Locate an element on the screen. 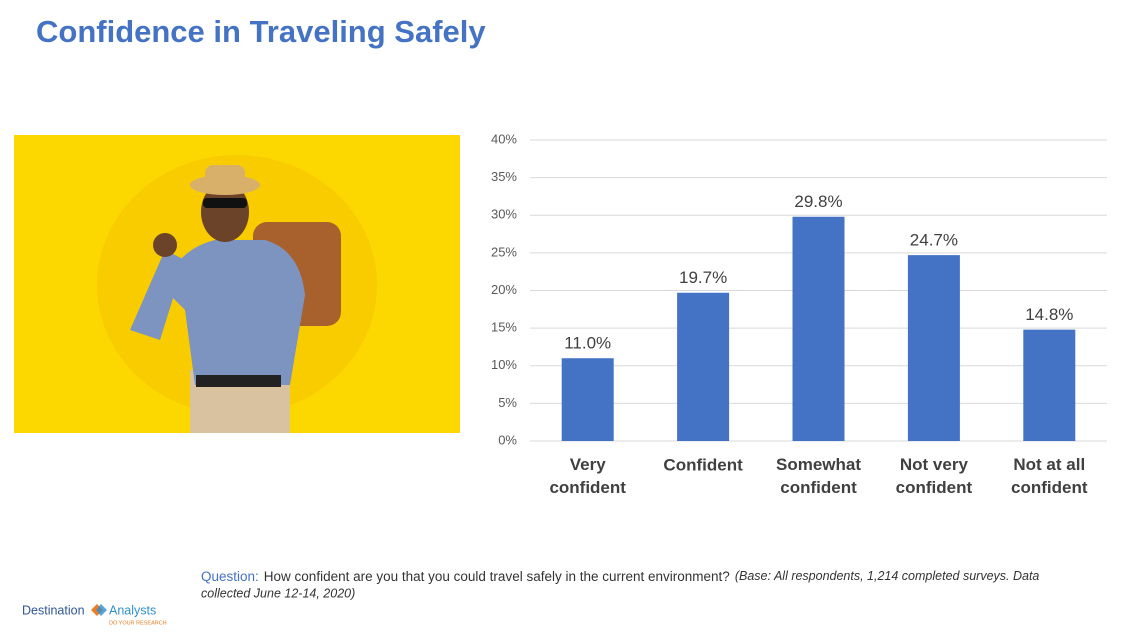 The height and width of the screenshot is (637, 1132). data-label: 19.7% is located at coordinates (703, 277).